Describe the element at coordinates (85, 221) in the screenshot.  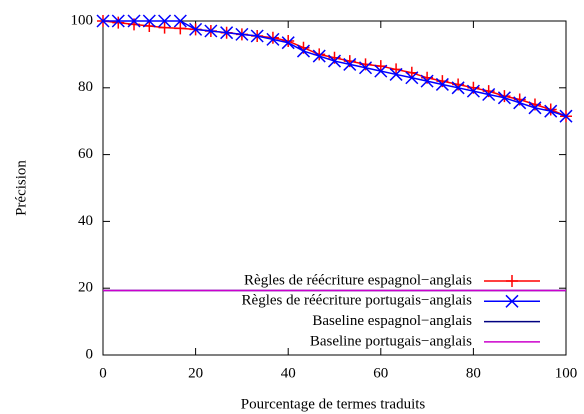
I see `y-tick-label: 40` at that location.